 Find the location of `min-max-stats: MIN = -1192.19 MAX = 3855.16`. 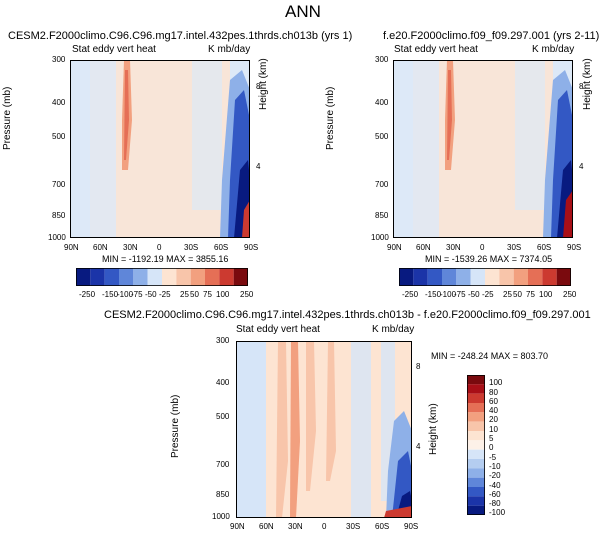

min-max-stats: MIN = -1192.19 MAX = 3855.16 is located at coordinates (165, 259).